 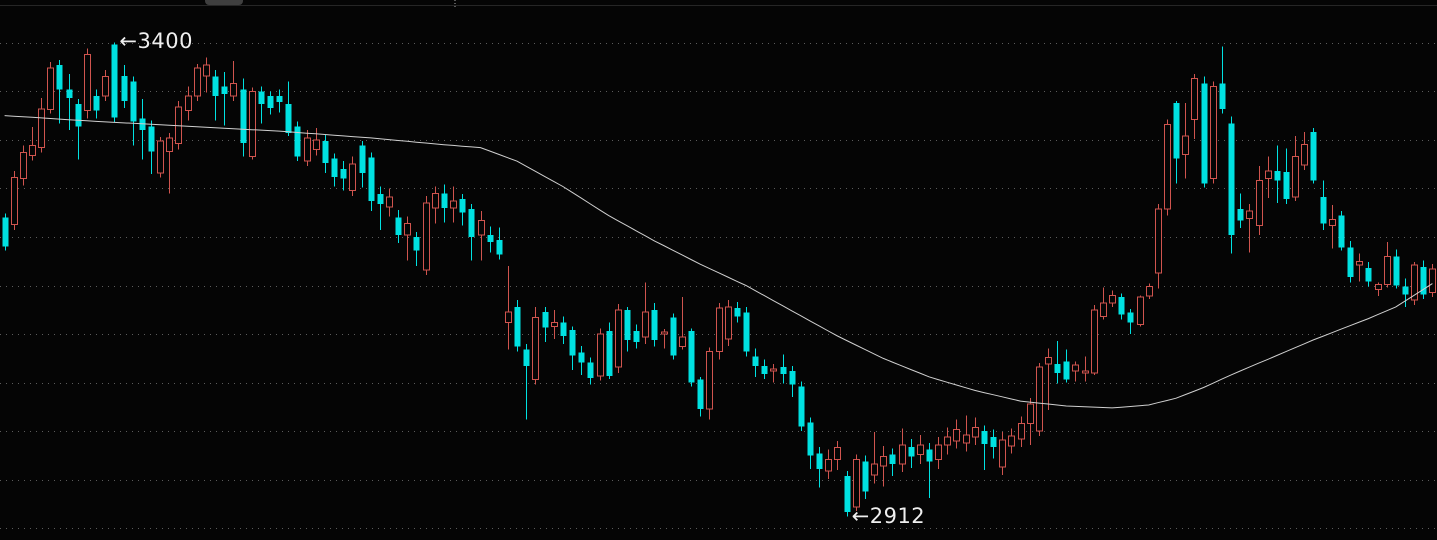 What do you see at coordinates (888, 515) in the screenshot?
I see `annotation-low-price: ←2912` at bounding box center [888, 515].